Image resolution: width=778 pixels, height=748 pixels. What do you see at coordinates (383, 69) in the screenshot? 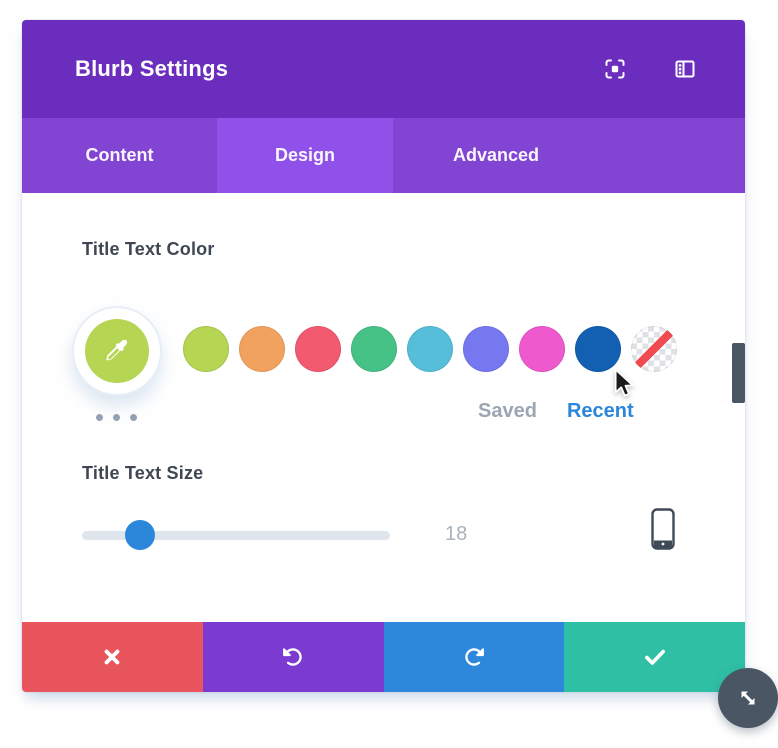
I see `modal-header: Blurb Settings` at bounding box center [383, 69].